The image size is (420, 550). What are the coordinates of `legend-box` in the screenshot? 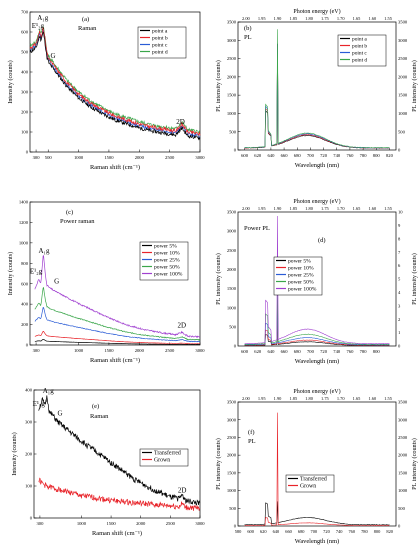 It's located at (362, 50).